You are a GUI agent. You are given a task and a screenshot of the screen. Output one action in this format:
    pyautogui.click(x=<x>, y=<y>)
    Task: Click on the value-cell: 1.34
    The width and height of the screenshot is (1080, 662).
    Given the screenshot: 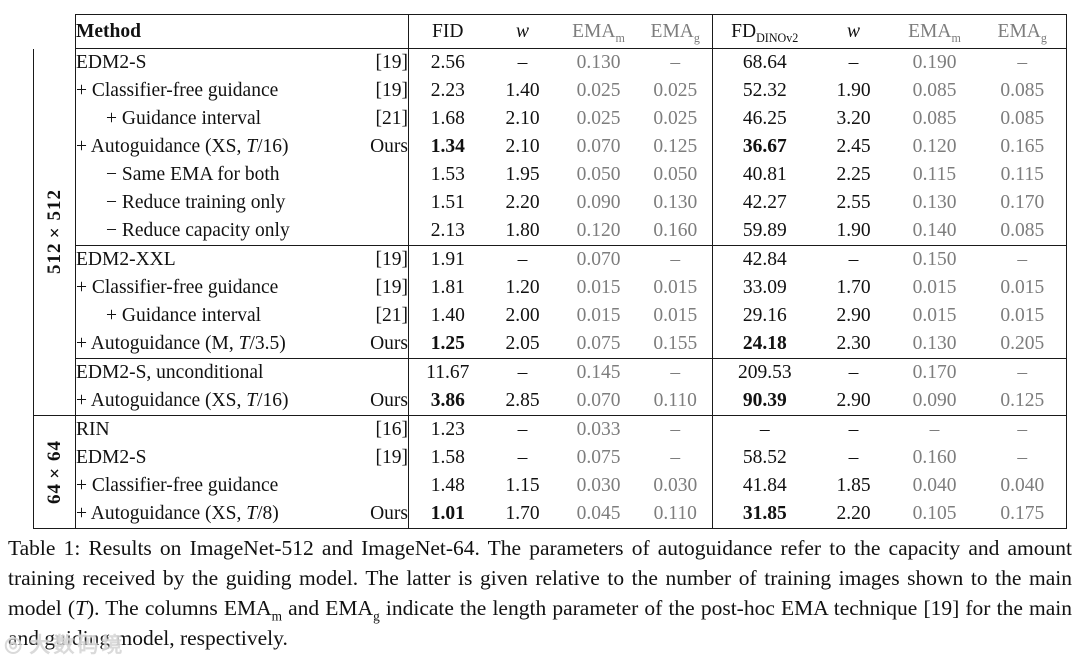 What is the action you would take?
    pyautogui.click(x=447, y=147)
    